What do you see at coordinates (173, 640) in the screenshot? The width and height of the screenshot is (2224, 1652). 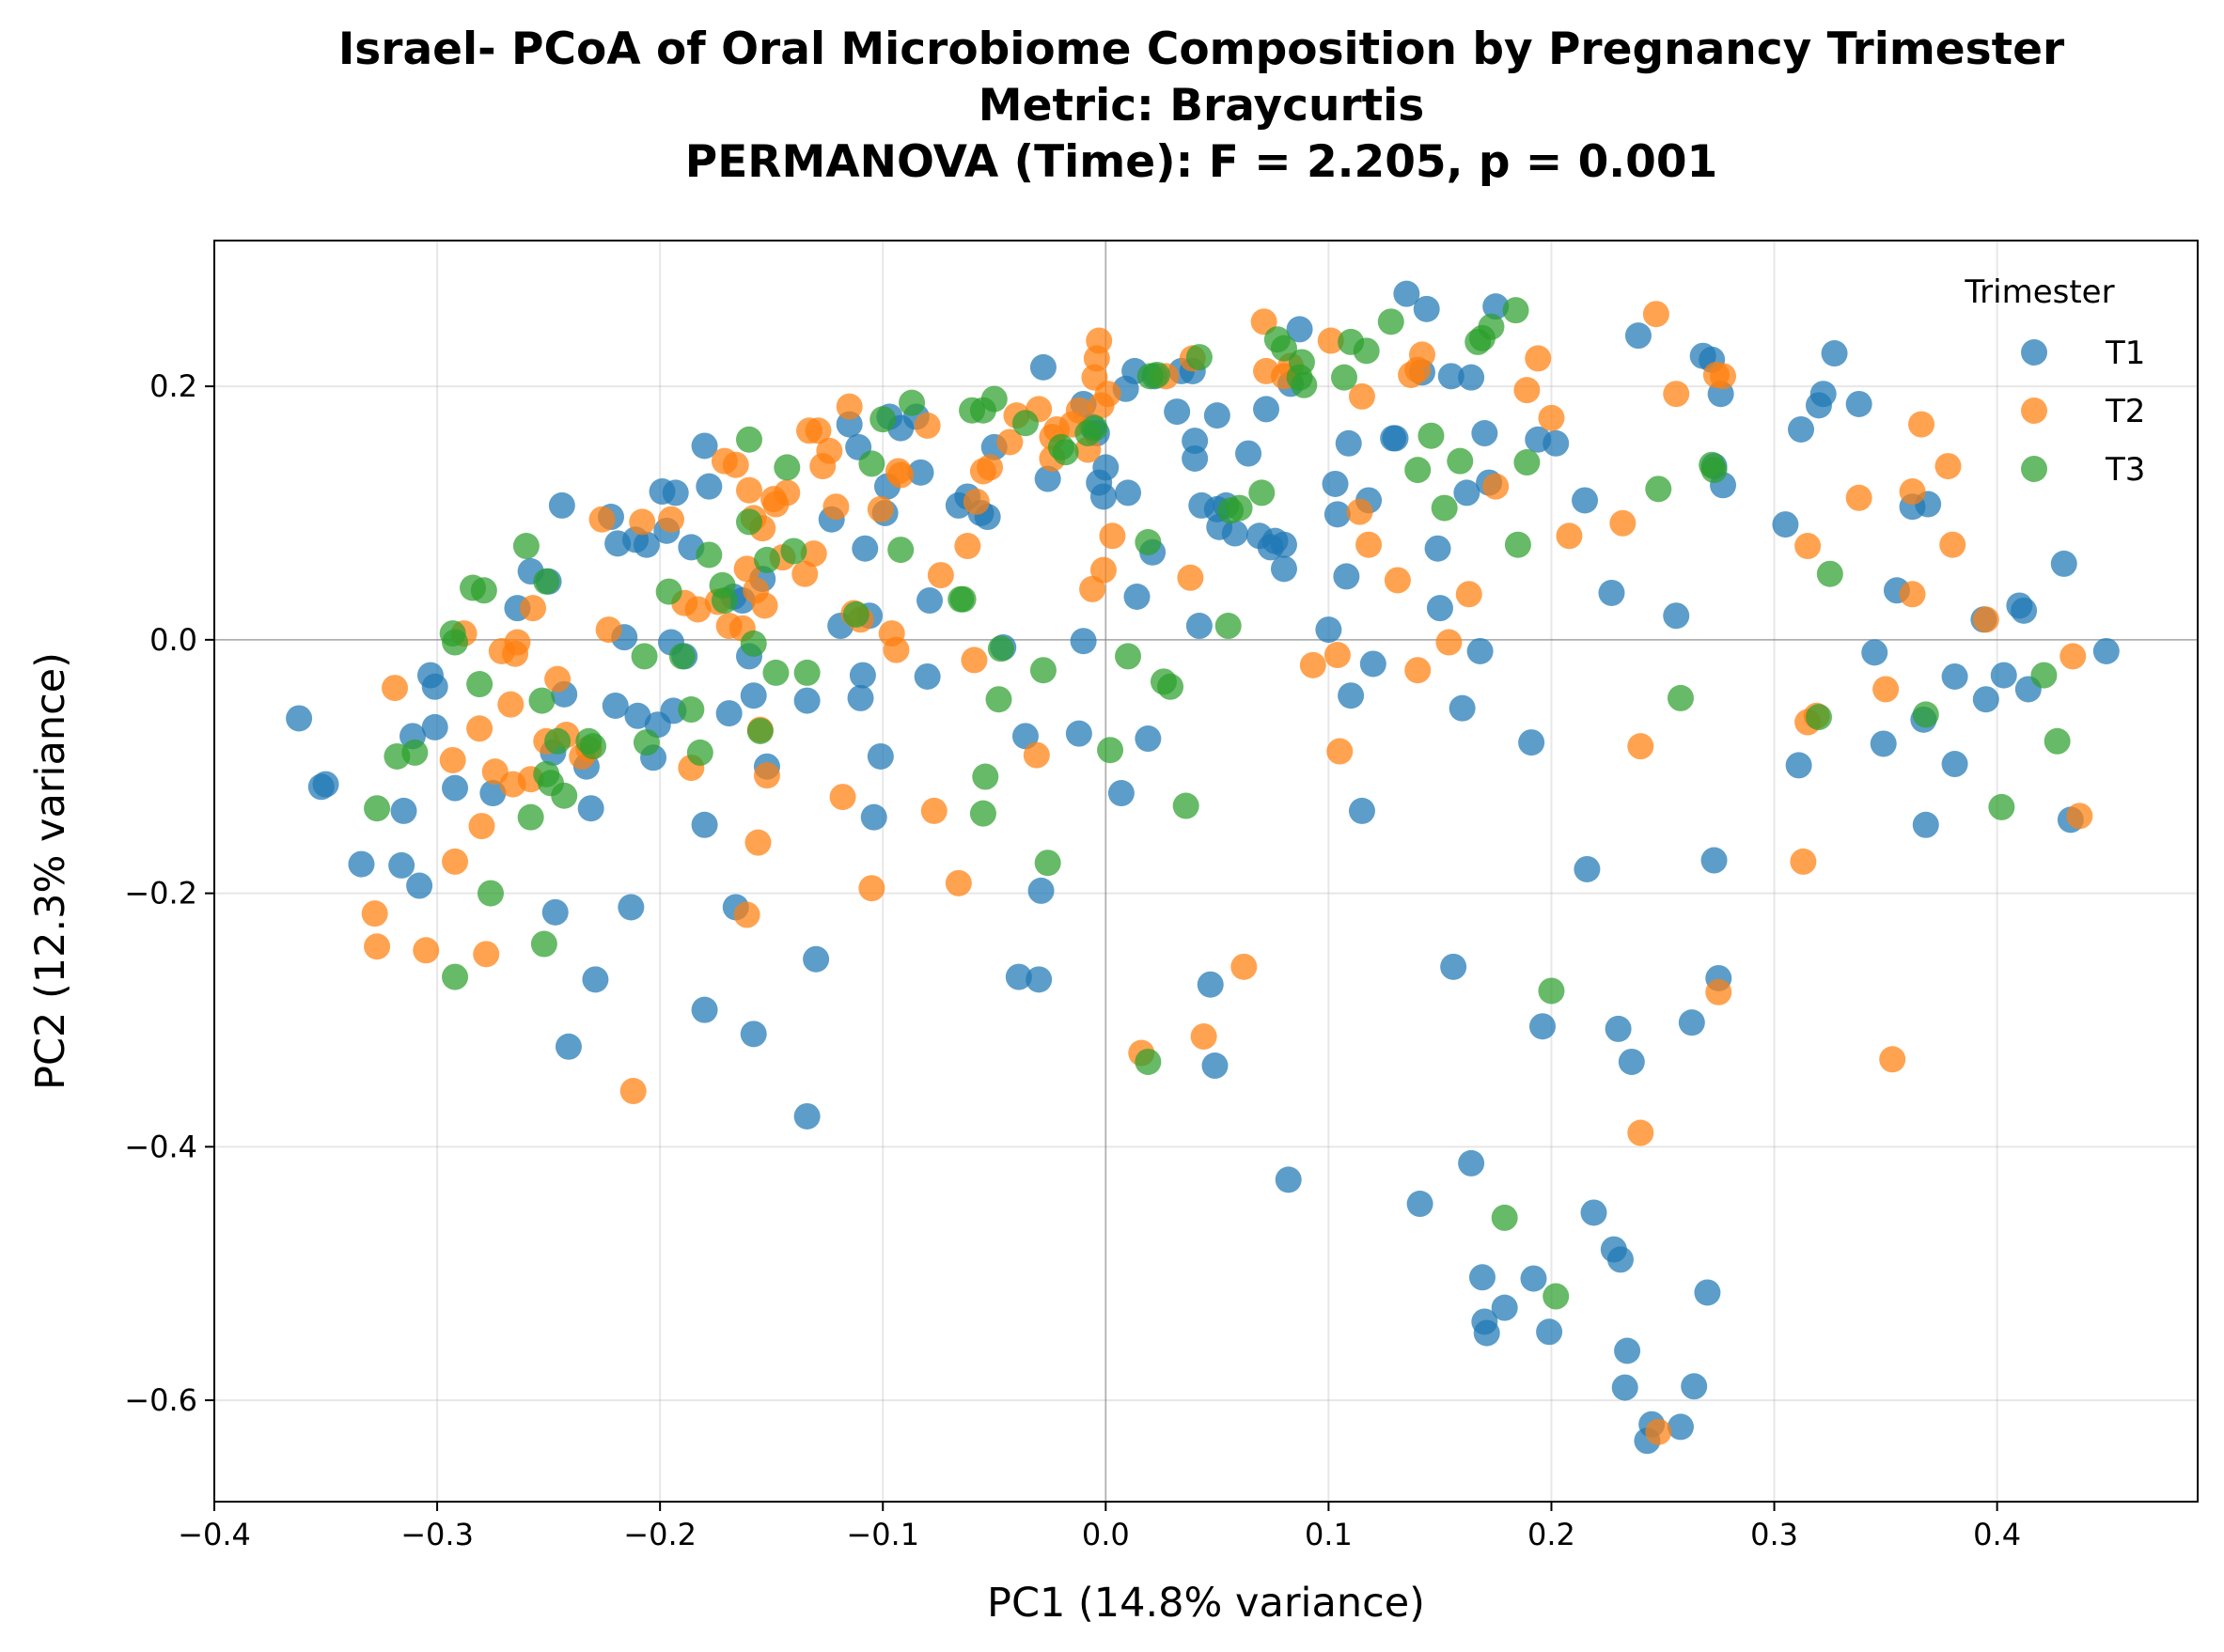 I see `y-tick-label: 0.0` at bounding box center [173, 640].